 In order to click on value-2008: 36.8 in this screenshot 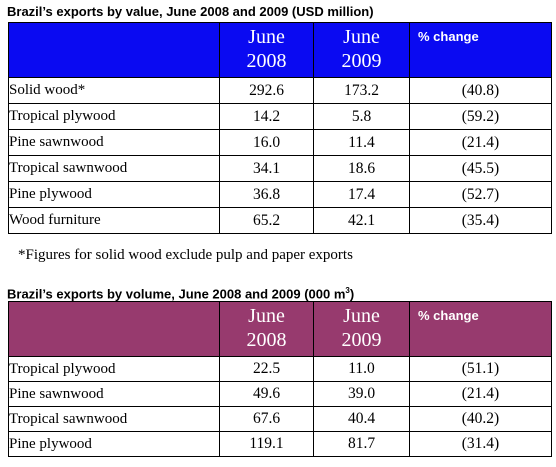, I will do `click(266, 194)`.